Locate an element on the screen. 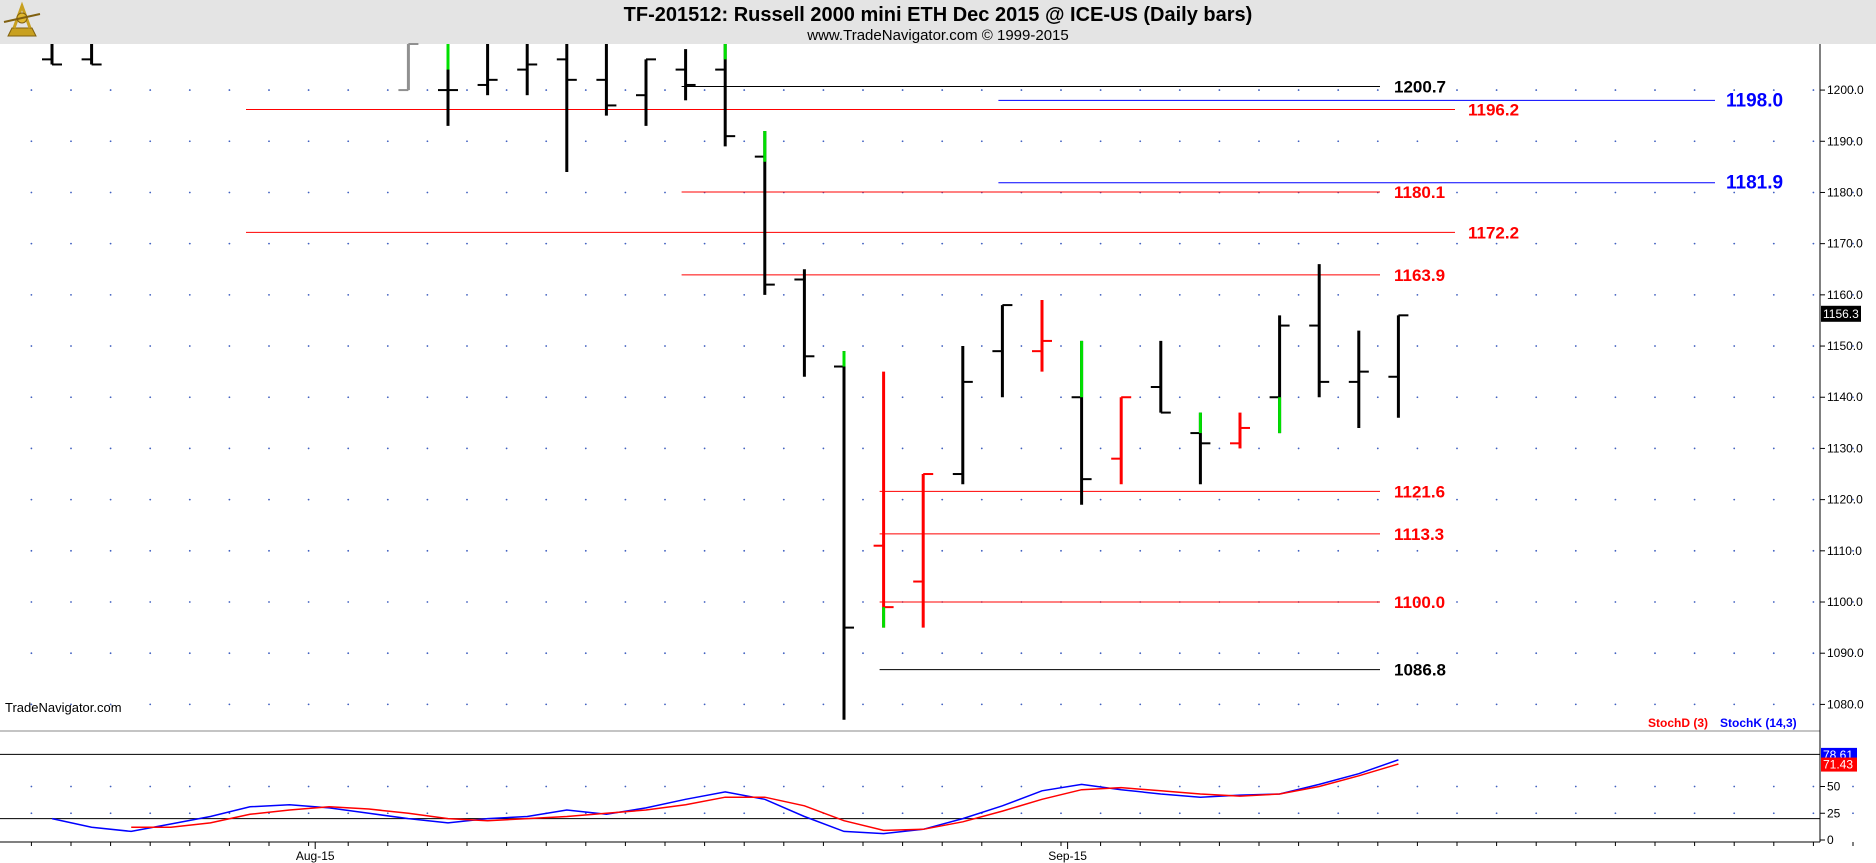 The width and height of the screenshot is (1876, 863). y-tick-label: 1200.0 is located at coordinates (1845, 90).